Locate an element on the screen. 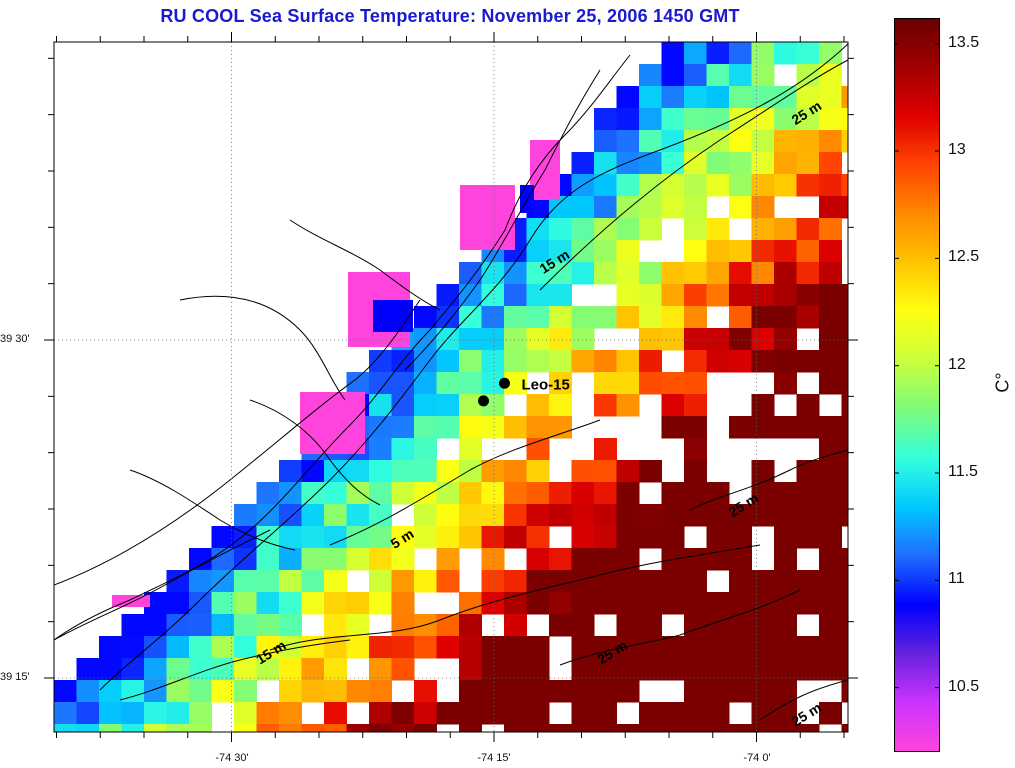  colorbar-tick-13-5: 13.5 is located at coordinates (964, 42).